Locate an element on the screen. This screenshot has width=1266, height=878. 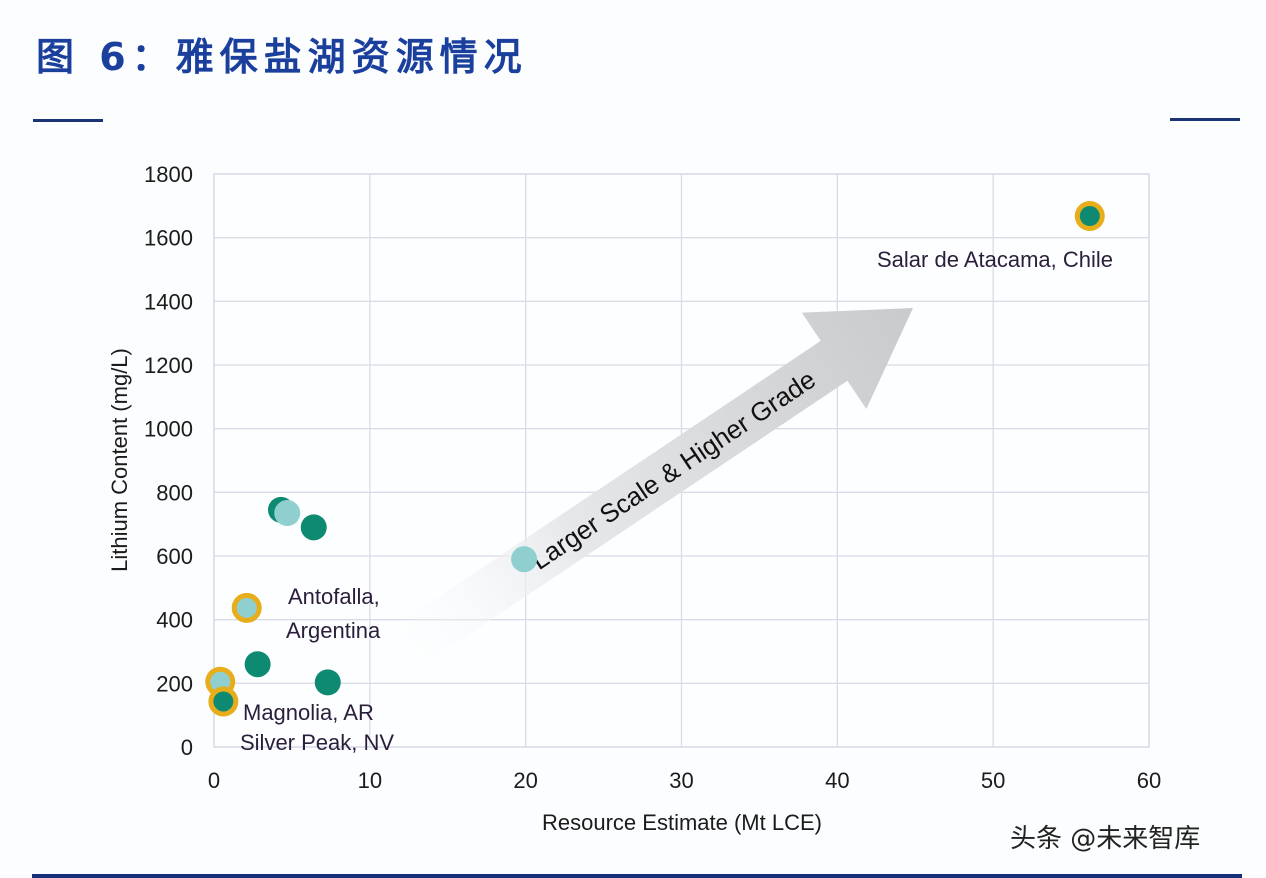
annotation-magnolia: Magnolia, AR is located at coordinates (308, 712).